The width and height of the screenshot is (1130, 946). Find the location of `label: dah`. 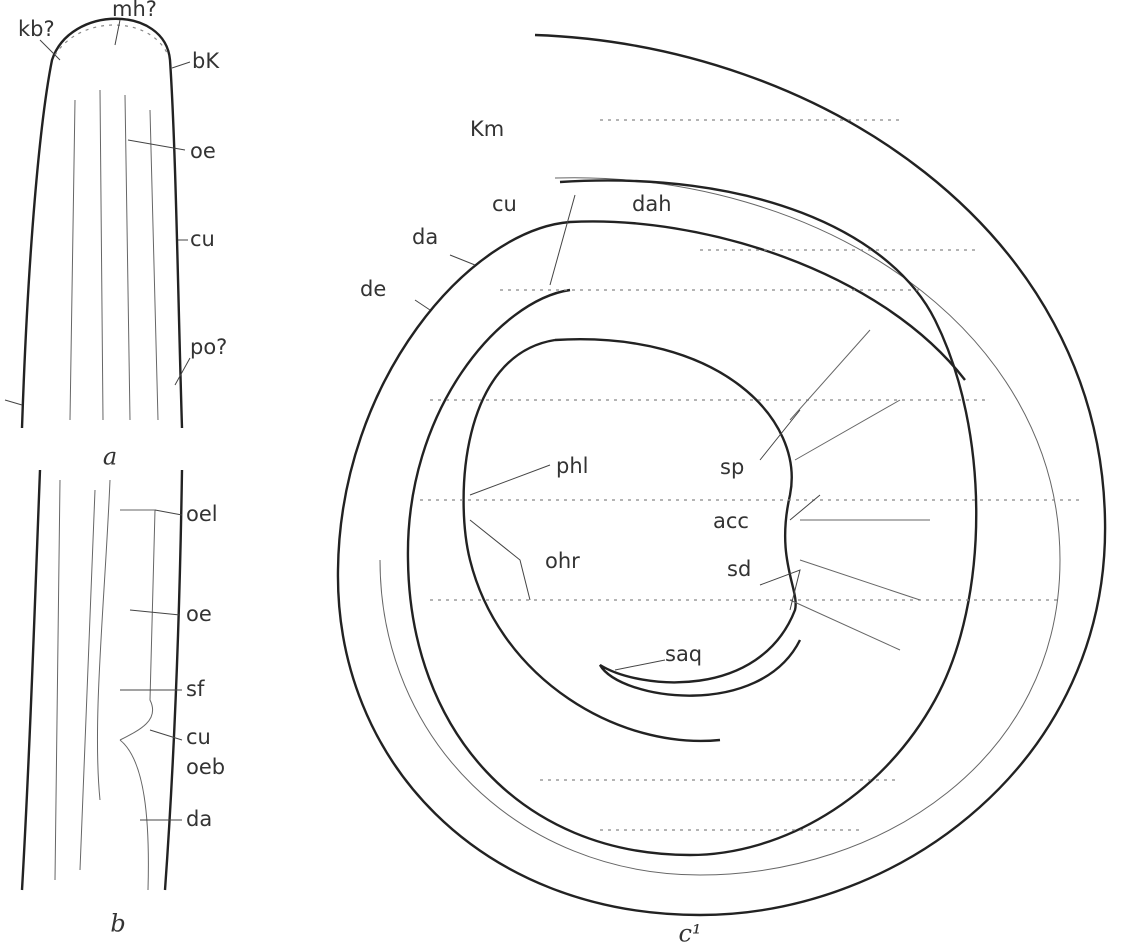

label: dah is located at coordinates (652, 204).